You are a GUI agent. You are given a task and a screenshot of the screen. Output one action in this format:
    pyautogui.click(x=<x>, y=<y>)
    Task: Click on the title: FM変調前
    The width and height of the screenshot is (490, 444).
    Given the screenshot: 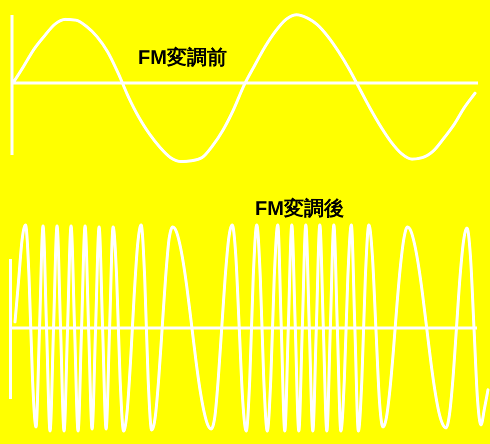 What is the action you would take?
    pyautogui.click(x=182, y=58)
    